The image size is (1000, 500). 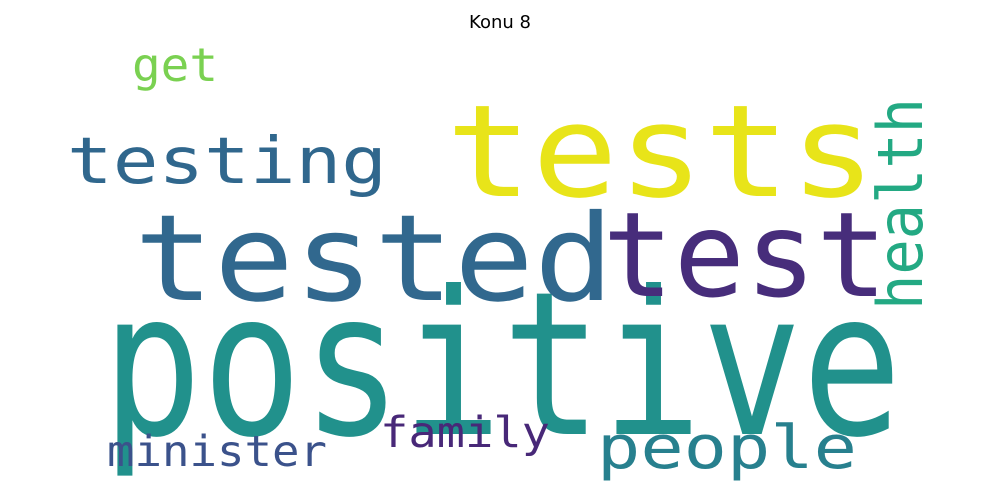 I want to click on word-family: family, so click(x=465, y=433).